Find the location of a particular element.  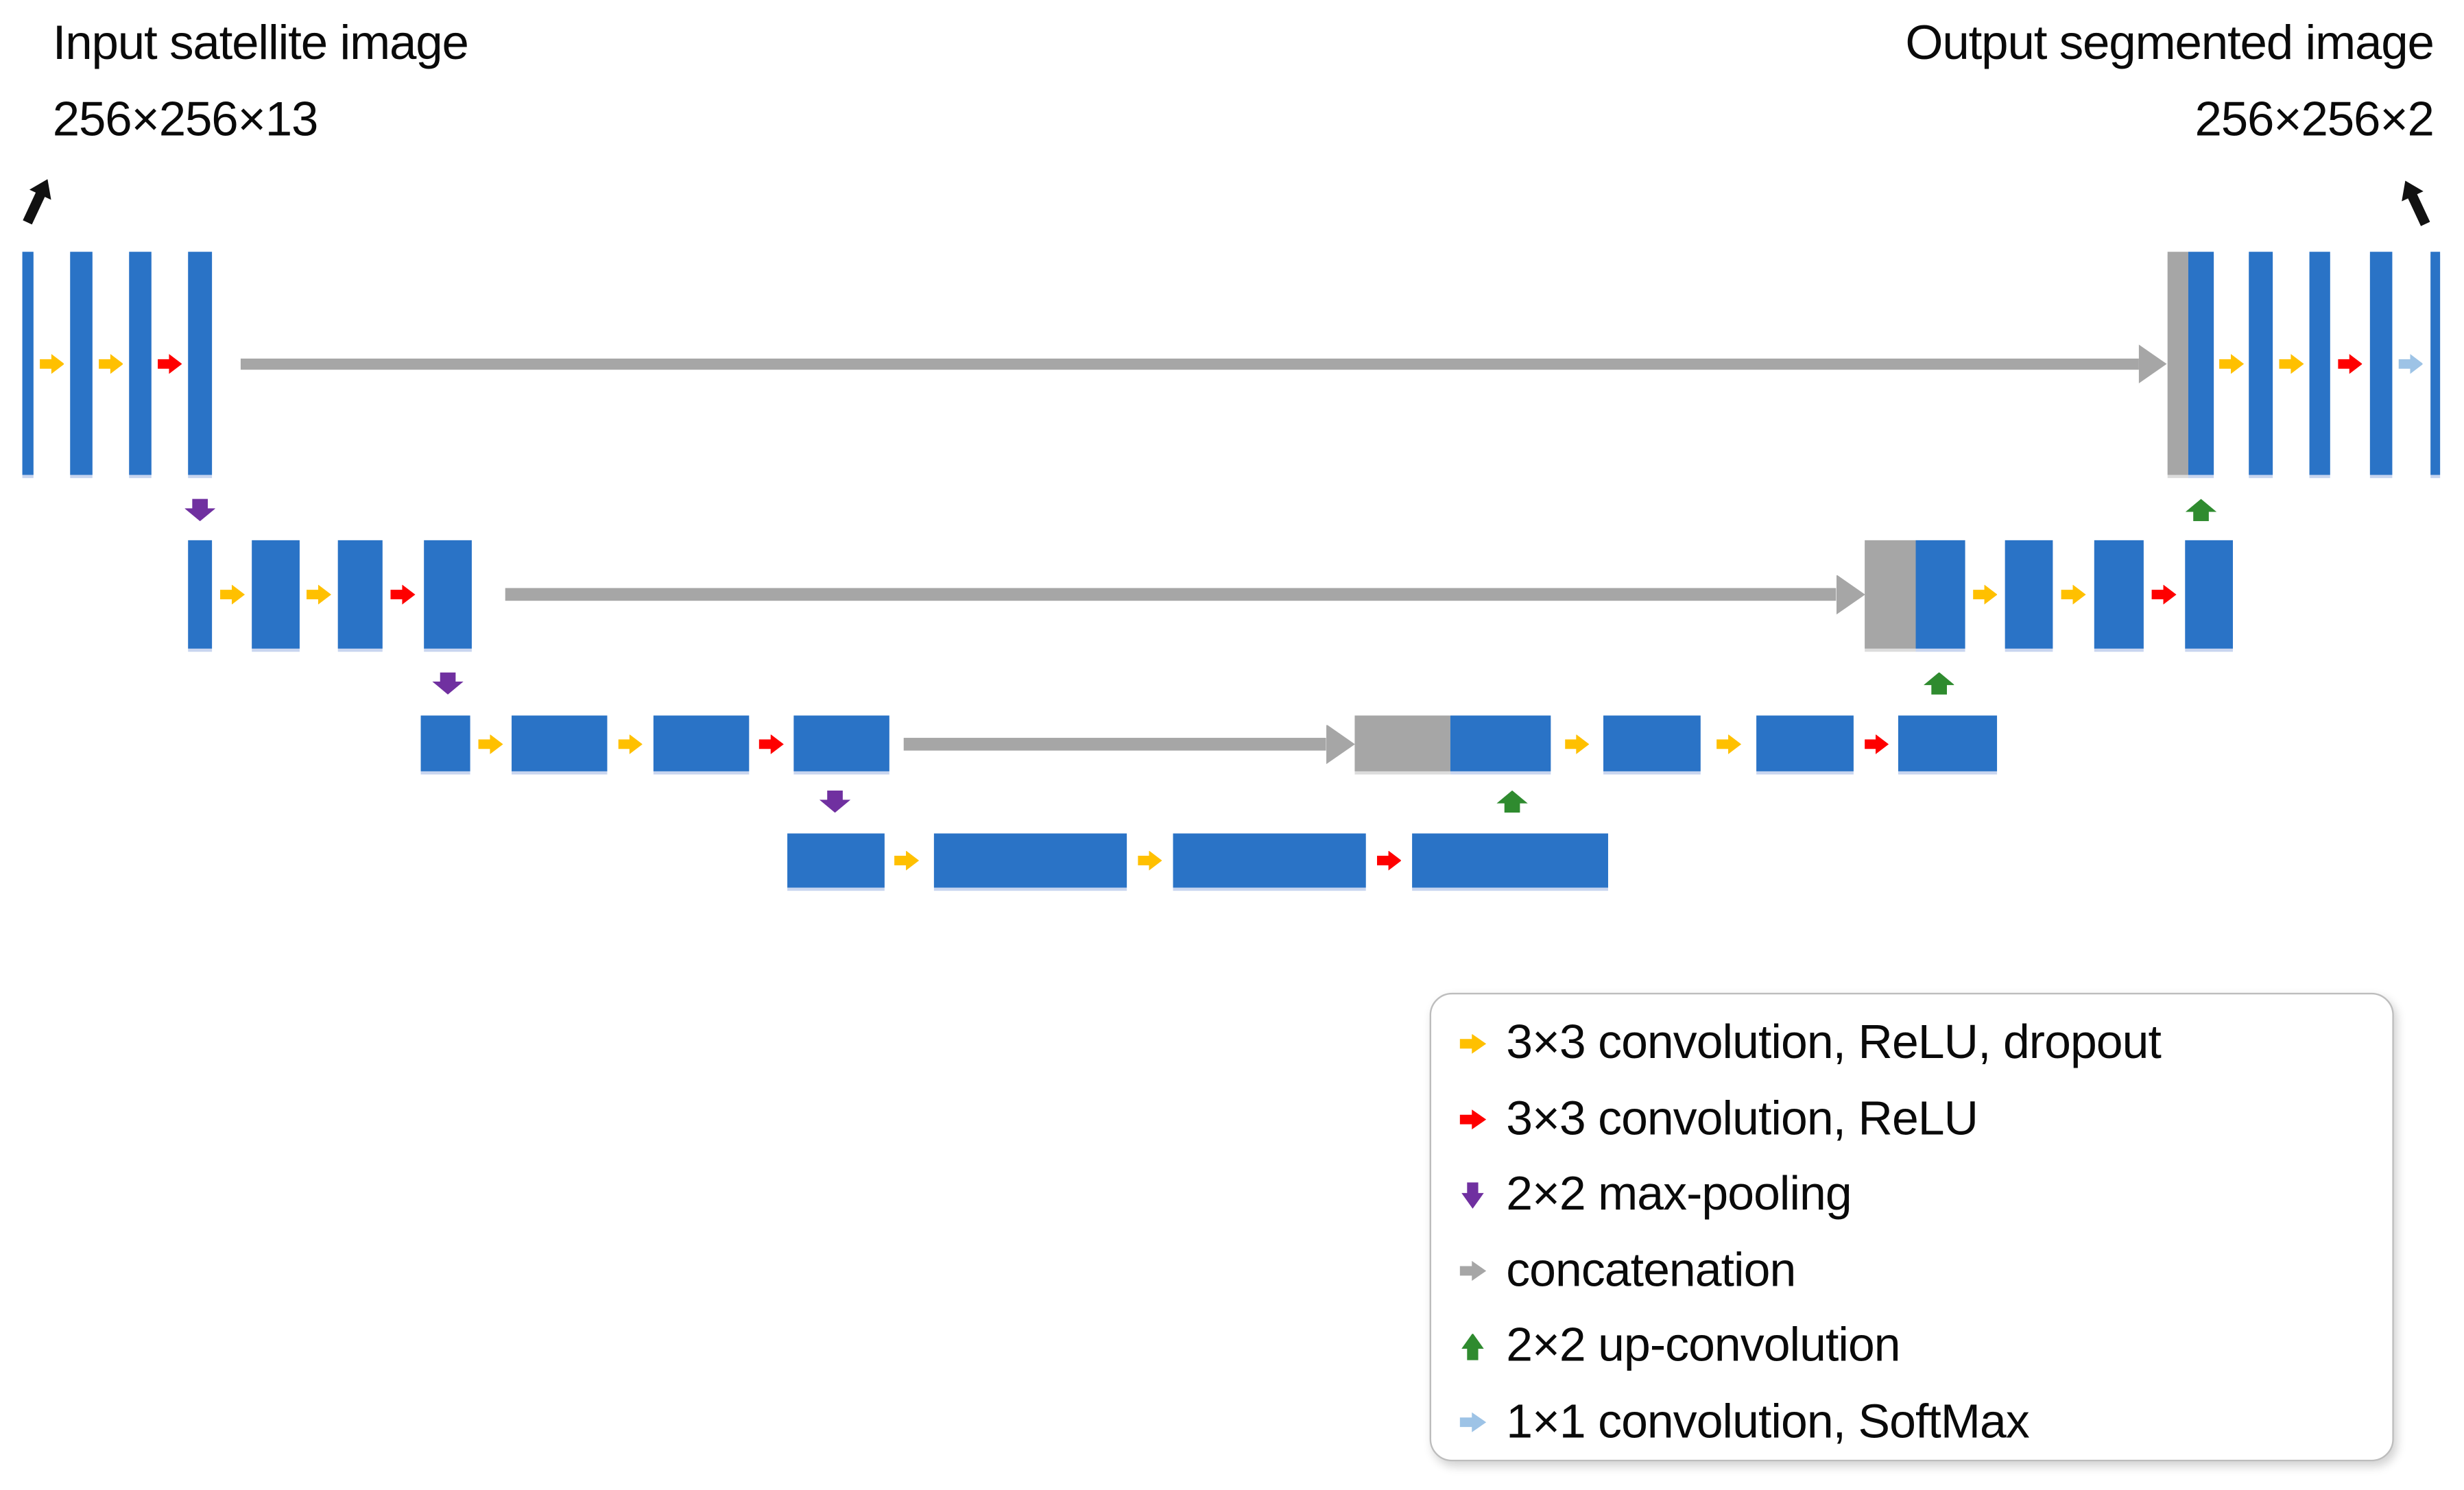

input-dimensions: 256×256×13 is located at coordinates (185, 119).